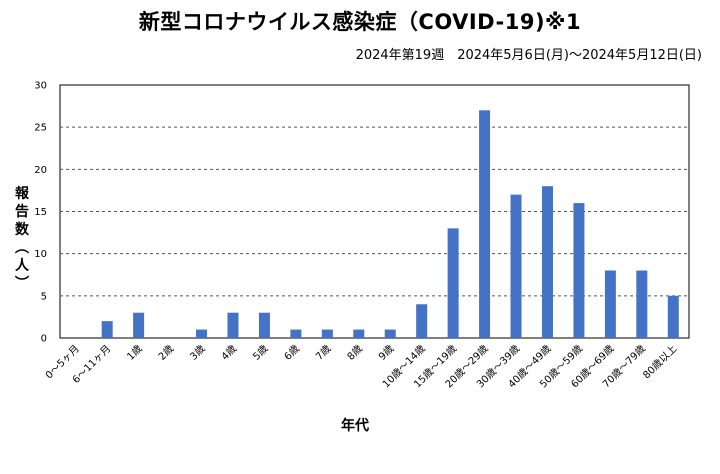 Image resolution: width=720 pixels, height=474 pixels. I want to click on x-tick-label: 5歳, so click(260, 353).